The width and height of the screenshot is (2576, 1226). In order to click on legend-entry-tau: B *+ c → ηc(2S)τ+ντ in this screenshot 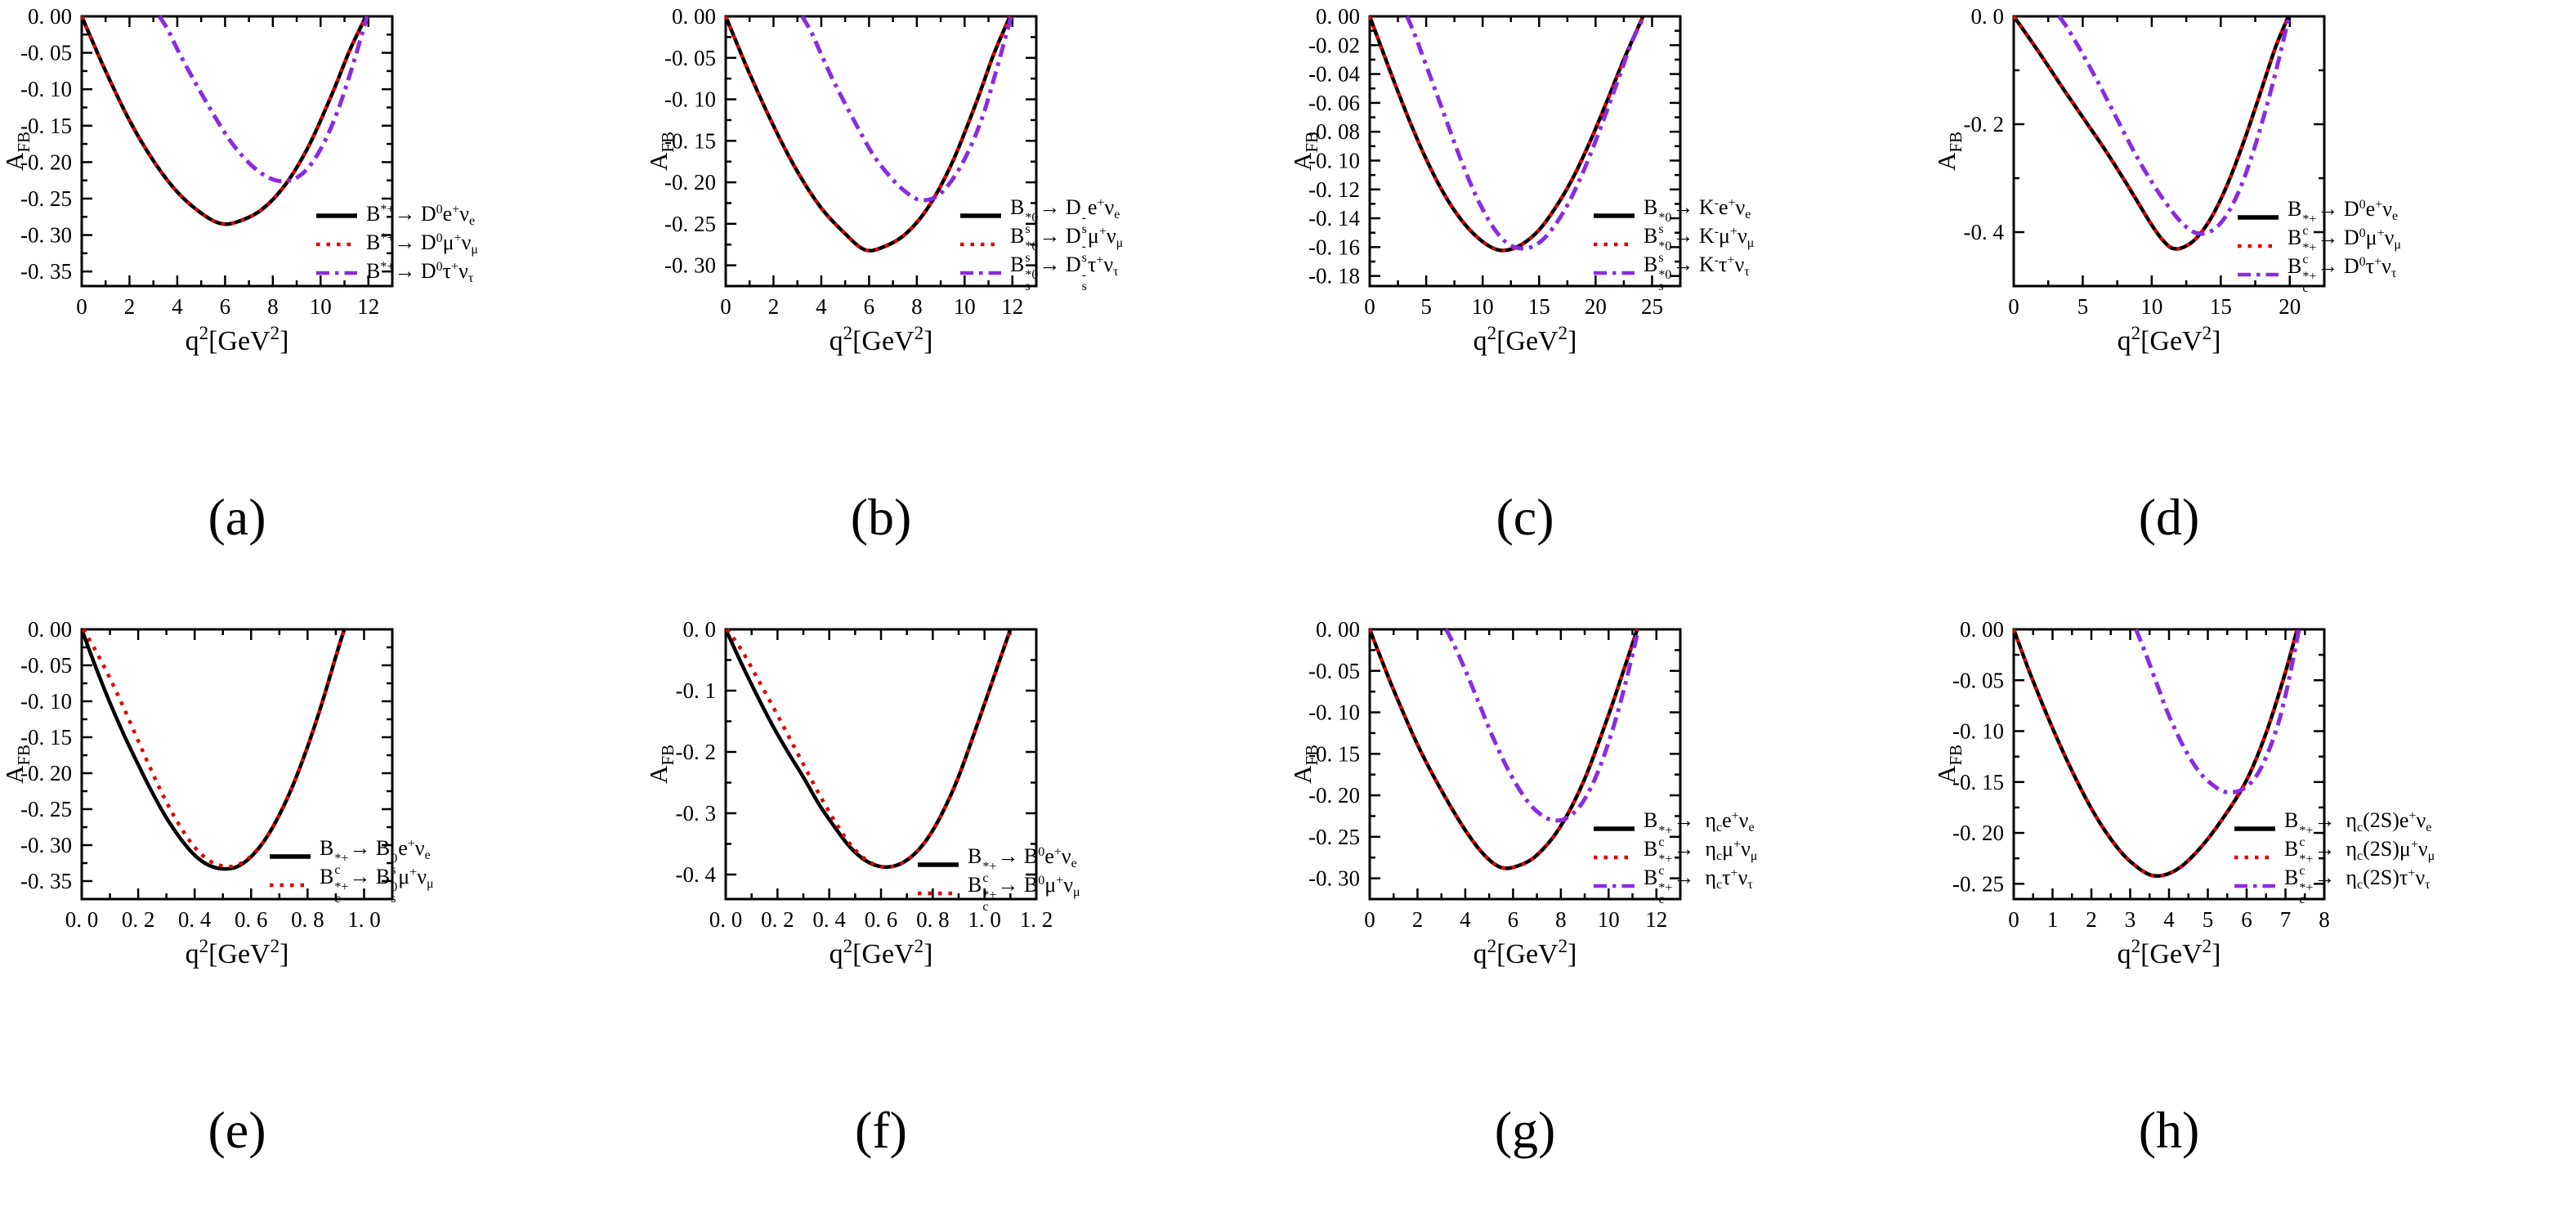, I will do `click(2334, 886)`.